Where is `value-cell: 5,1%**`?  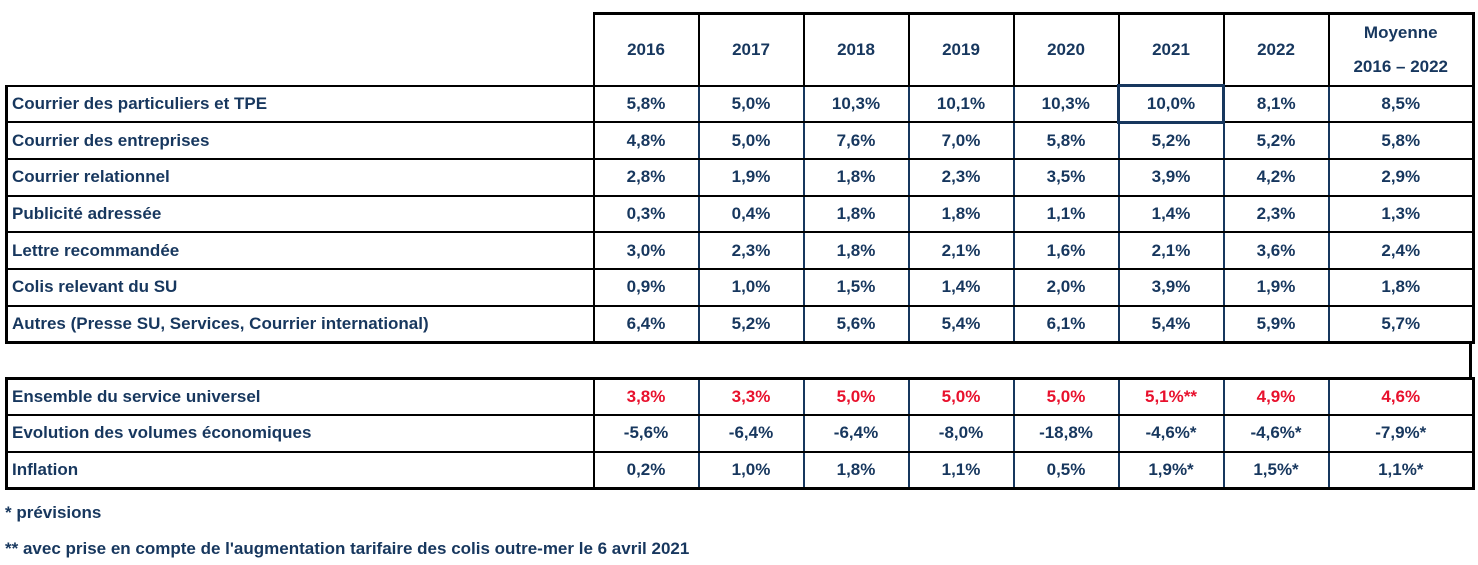
value-cell: 5,1%** is located at coordinates (1171, 396).